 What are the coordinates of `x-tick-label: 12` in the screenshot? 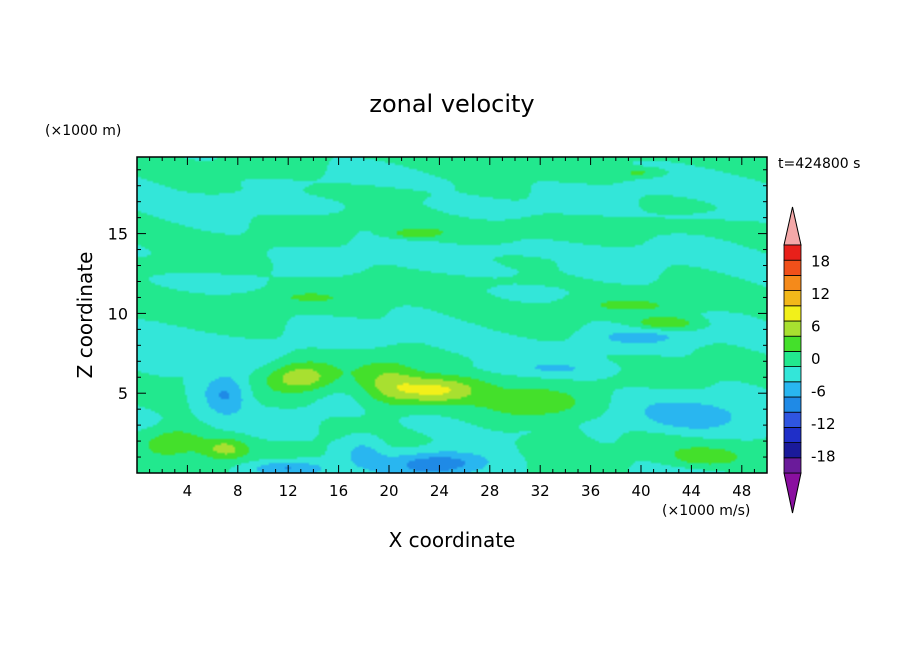 It's located at (288, 491).